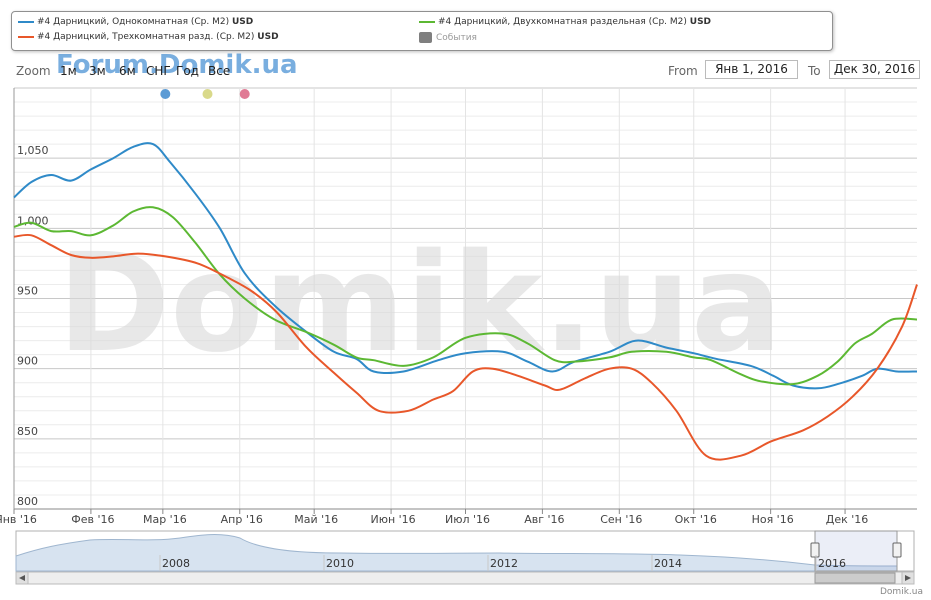  I want to click on x-tick-label: Янв '16, so click(18, 519).